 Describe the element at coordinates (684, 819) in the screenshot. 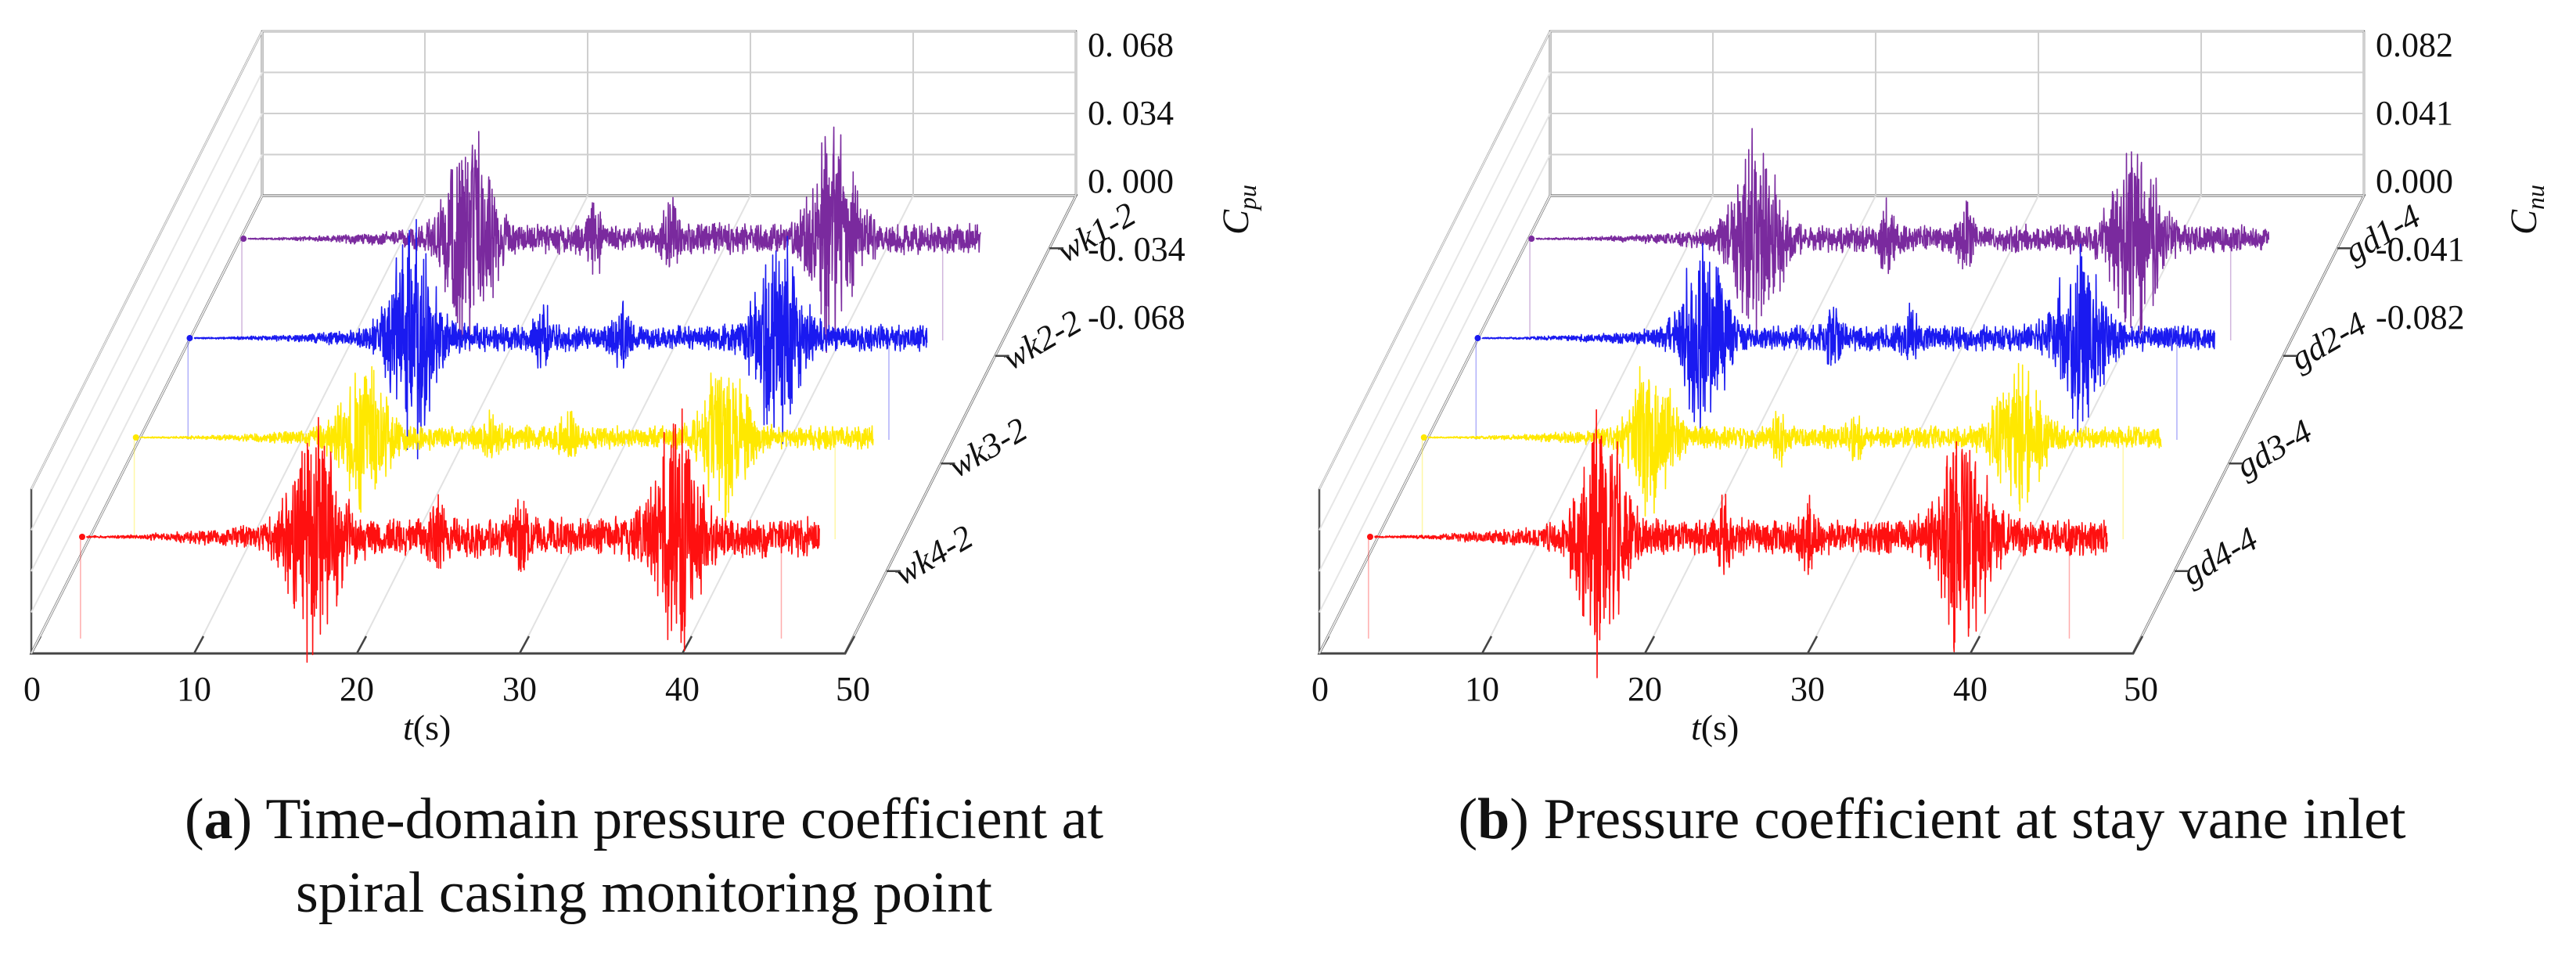

I see `caption-a-text1: Time-domain pressure coefficient at` at that location.